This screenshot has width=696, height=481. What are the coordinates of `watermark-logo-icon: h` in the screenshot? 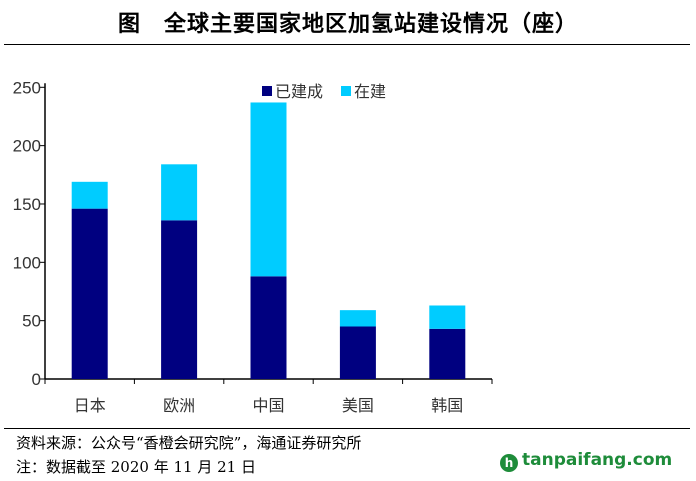 It's located at (509, 463).